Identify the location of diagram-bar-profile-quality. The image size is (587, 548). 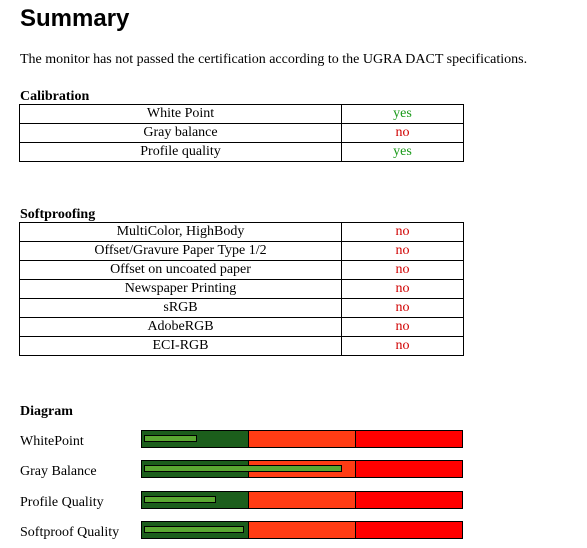
(302, 500).